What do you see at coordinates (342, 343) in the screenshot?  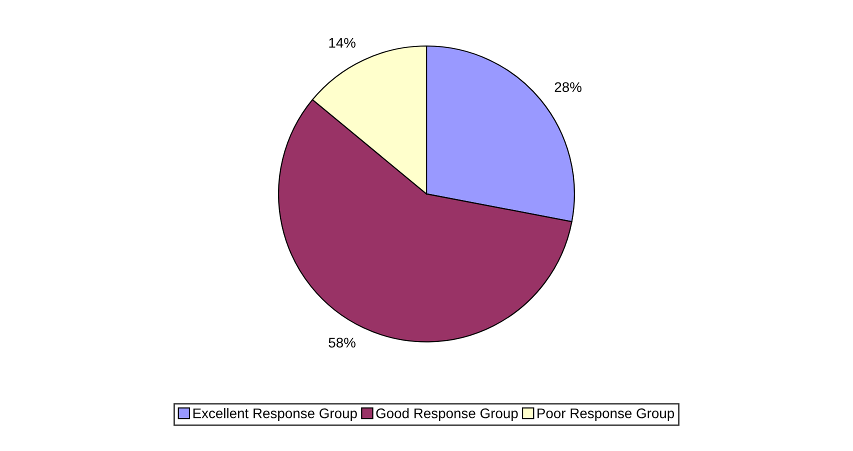 I see `data-label: 58%` at bounding box center [342, 343].